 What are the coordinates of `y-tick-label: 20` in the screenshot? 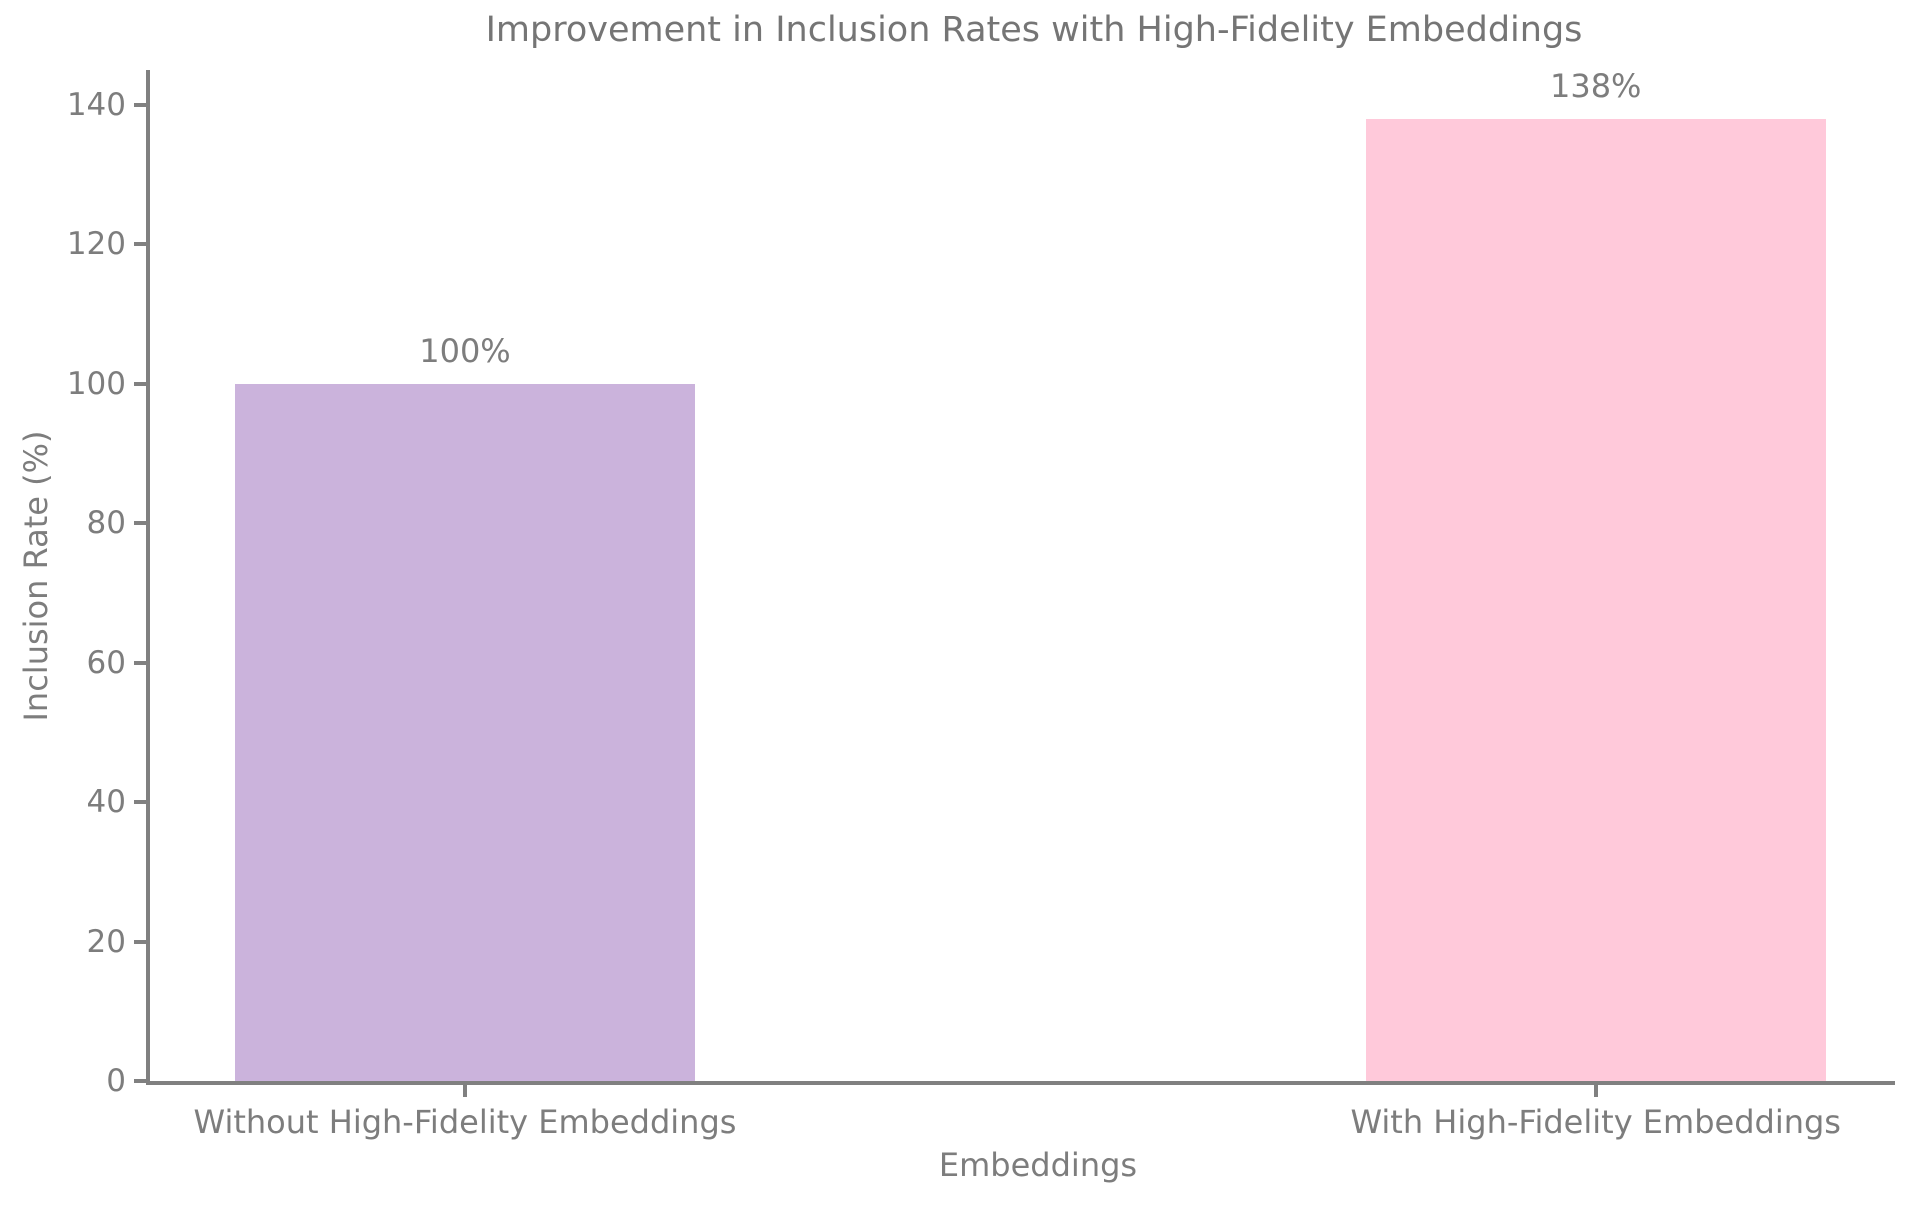 It's located at (106, 941).